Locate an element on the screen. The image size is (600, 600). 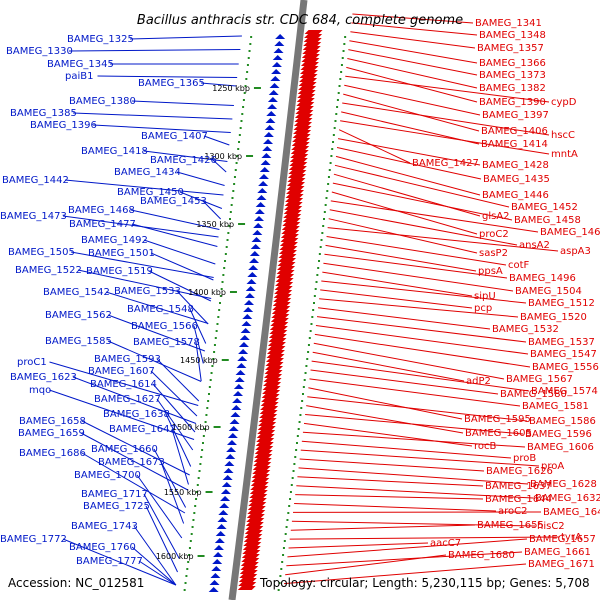
gene-label: BAMEG_1357 is located at coordinates (510, 48).